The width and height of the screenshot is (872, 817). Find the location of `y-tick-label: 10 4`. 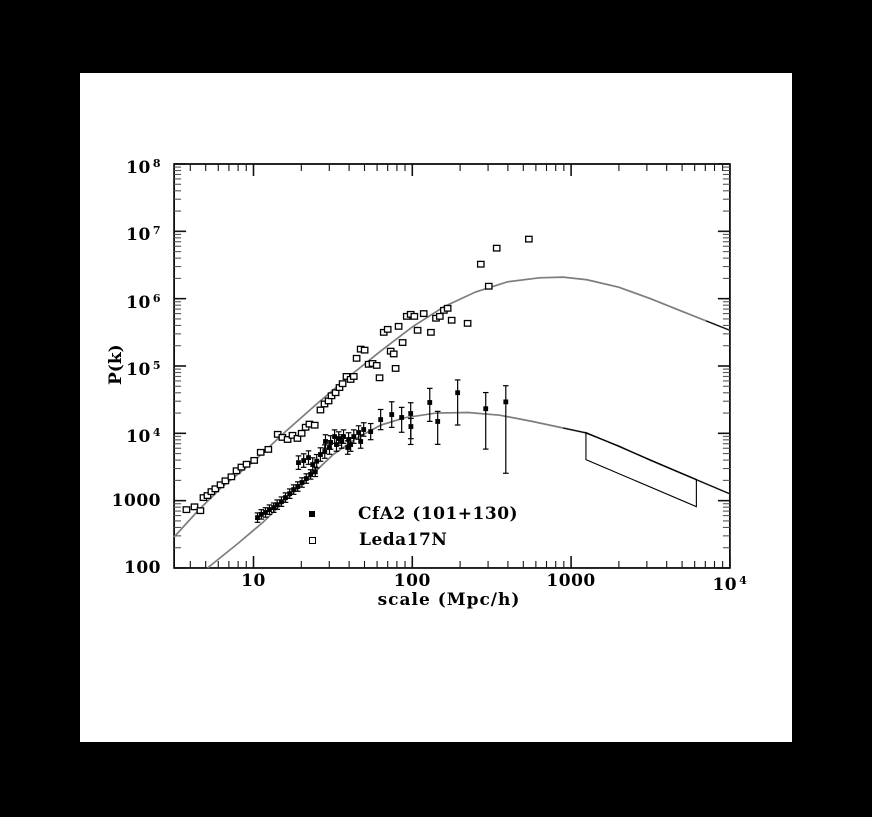

y-tick-label: 10 4 is located at coordinates (143, 437).